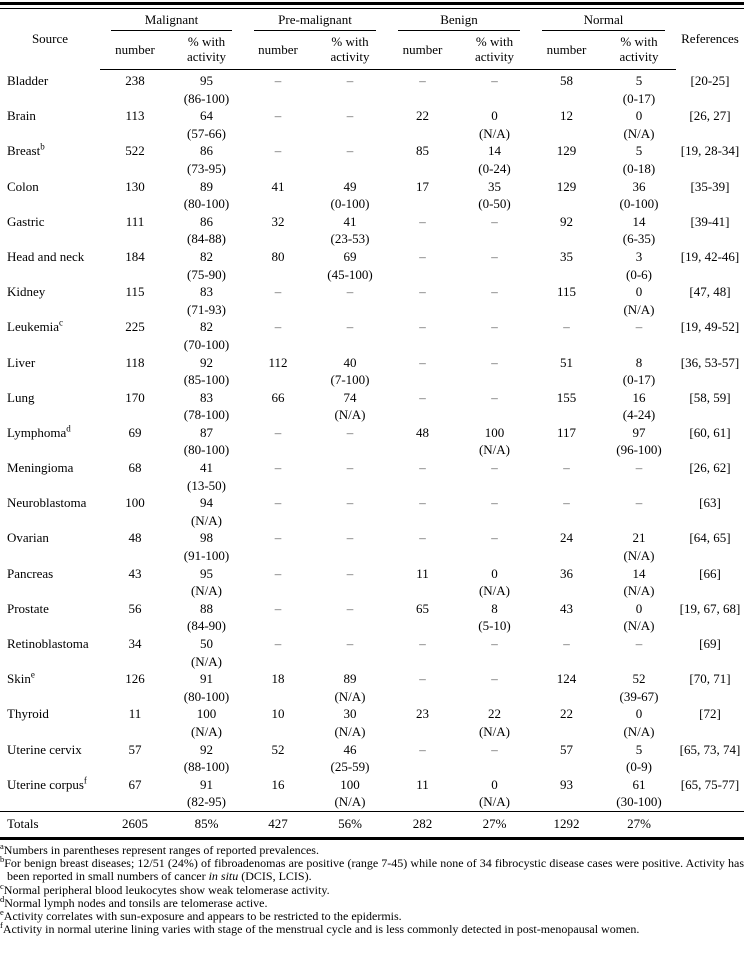 Image resolution: width=744 pixels, height=970 pixels. I want to click on data-cell: 97 (96-100), so click(639, 441).